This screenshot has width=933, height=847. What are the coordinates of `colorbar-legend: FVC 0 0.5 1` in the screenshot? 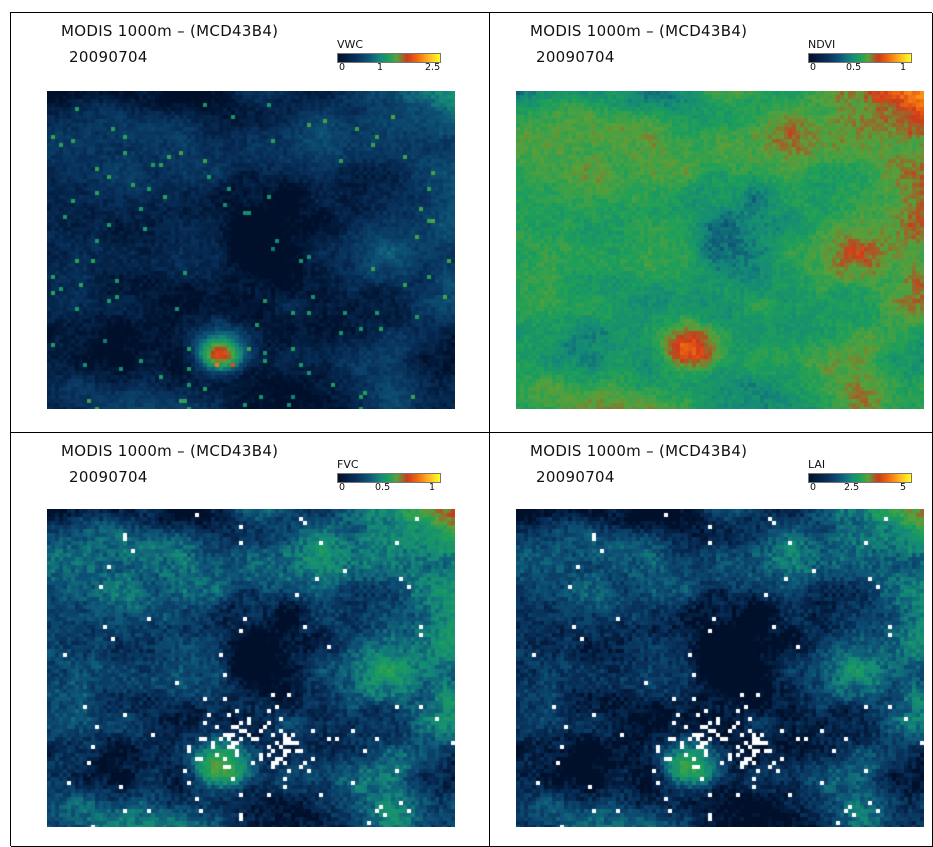 It's located at (389, 476).